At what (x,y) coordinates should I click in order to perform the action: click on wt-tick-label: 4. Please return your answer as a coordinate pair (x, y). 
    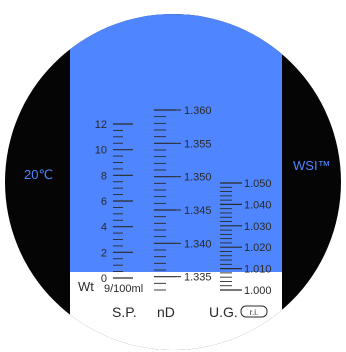
    Looking at the image, I should click on (104, 228).